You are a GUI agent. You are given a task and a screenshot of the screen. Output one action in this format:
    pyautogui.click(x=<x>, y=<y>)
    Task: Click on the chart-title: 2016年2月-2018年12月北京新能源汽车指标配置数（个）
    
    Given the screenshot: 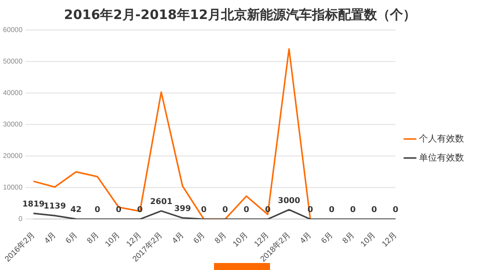 What is the action you would take?
    pyautogui.click(x=240, y=15)
    